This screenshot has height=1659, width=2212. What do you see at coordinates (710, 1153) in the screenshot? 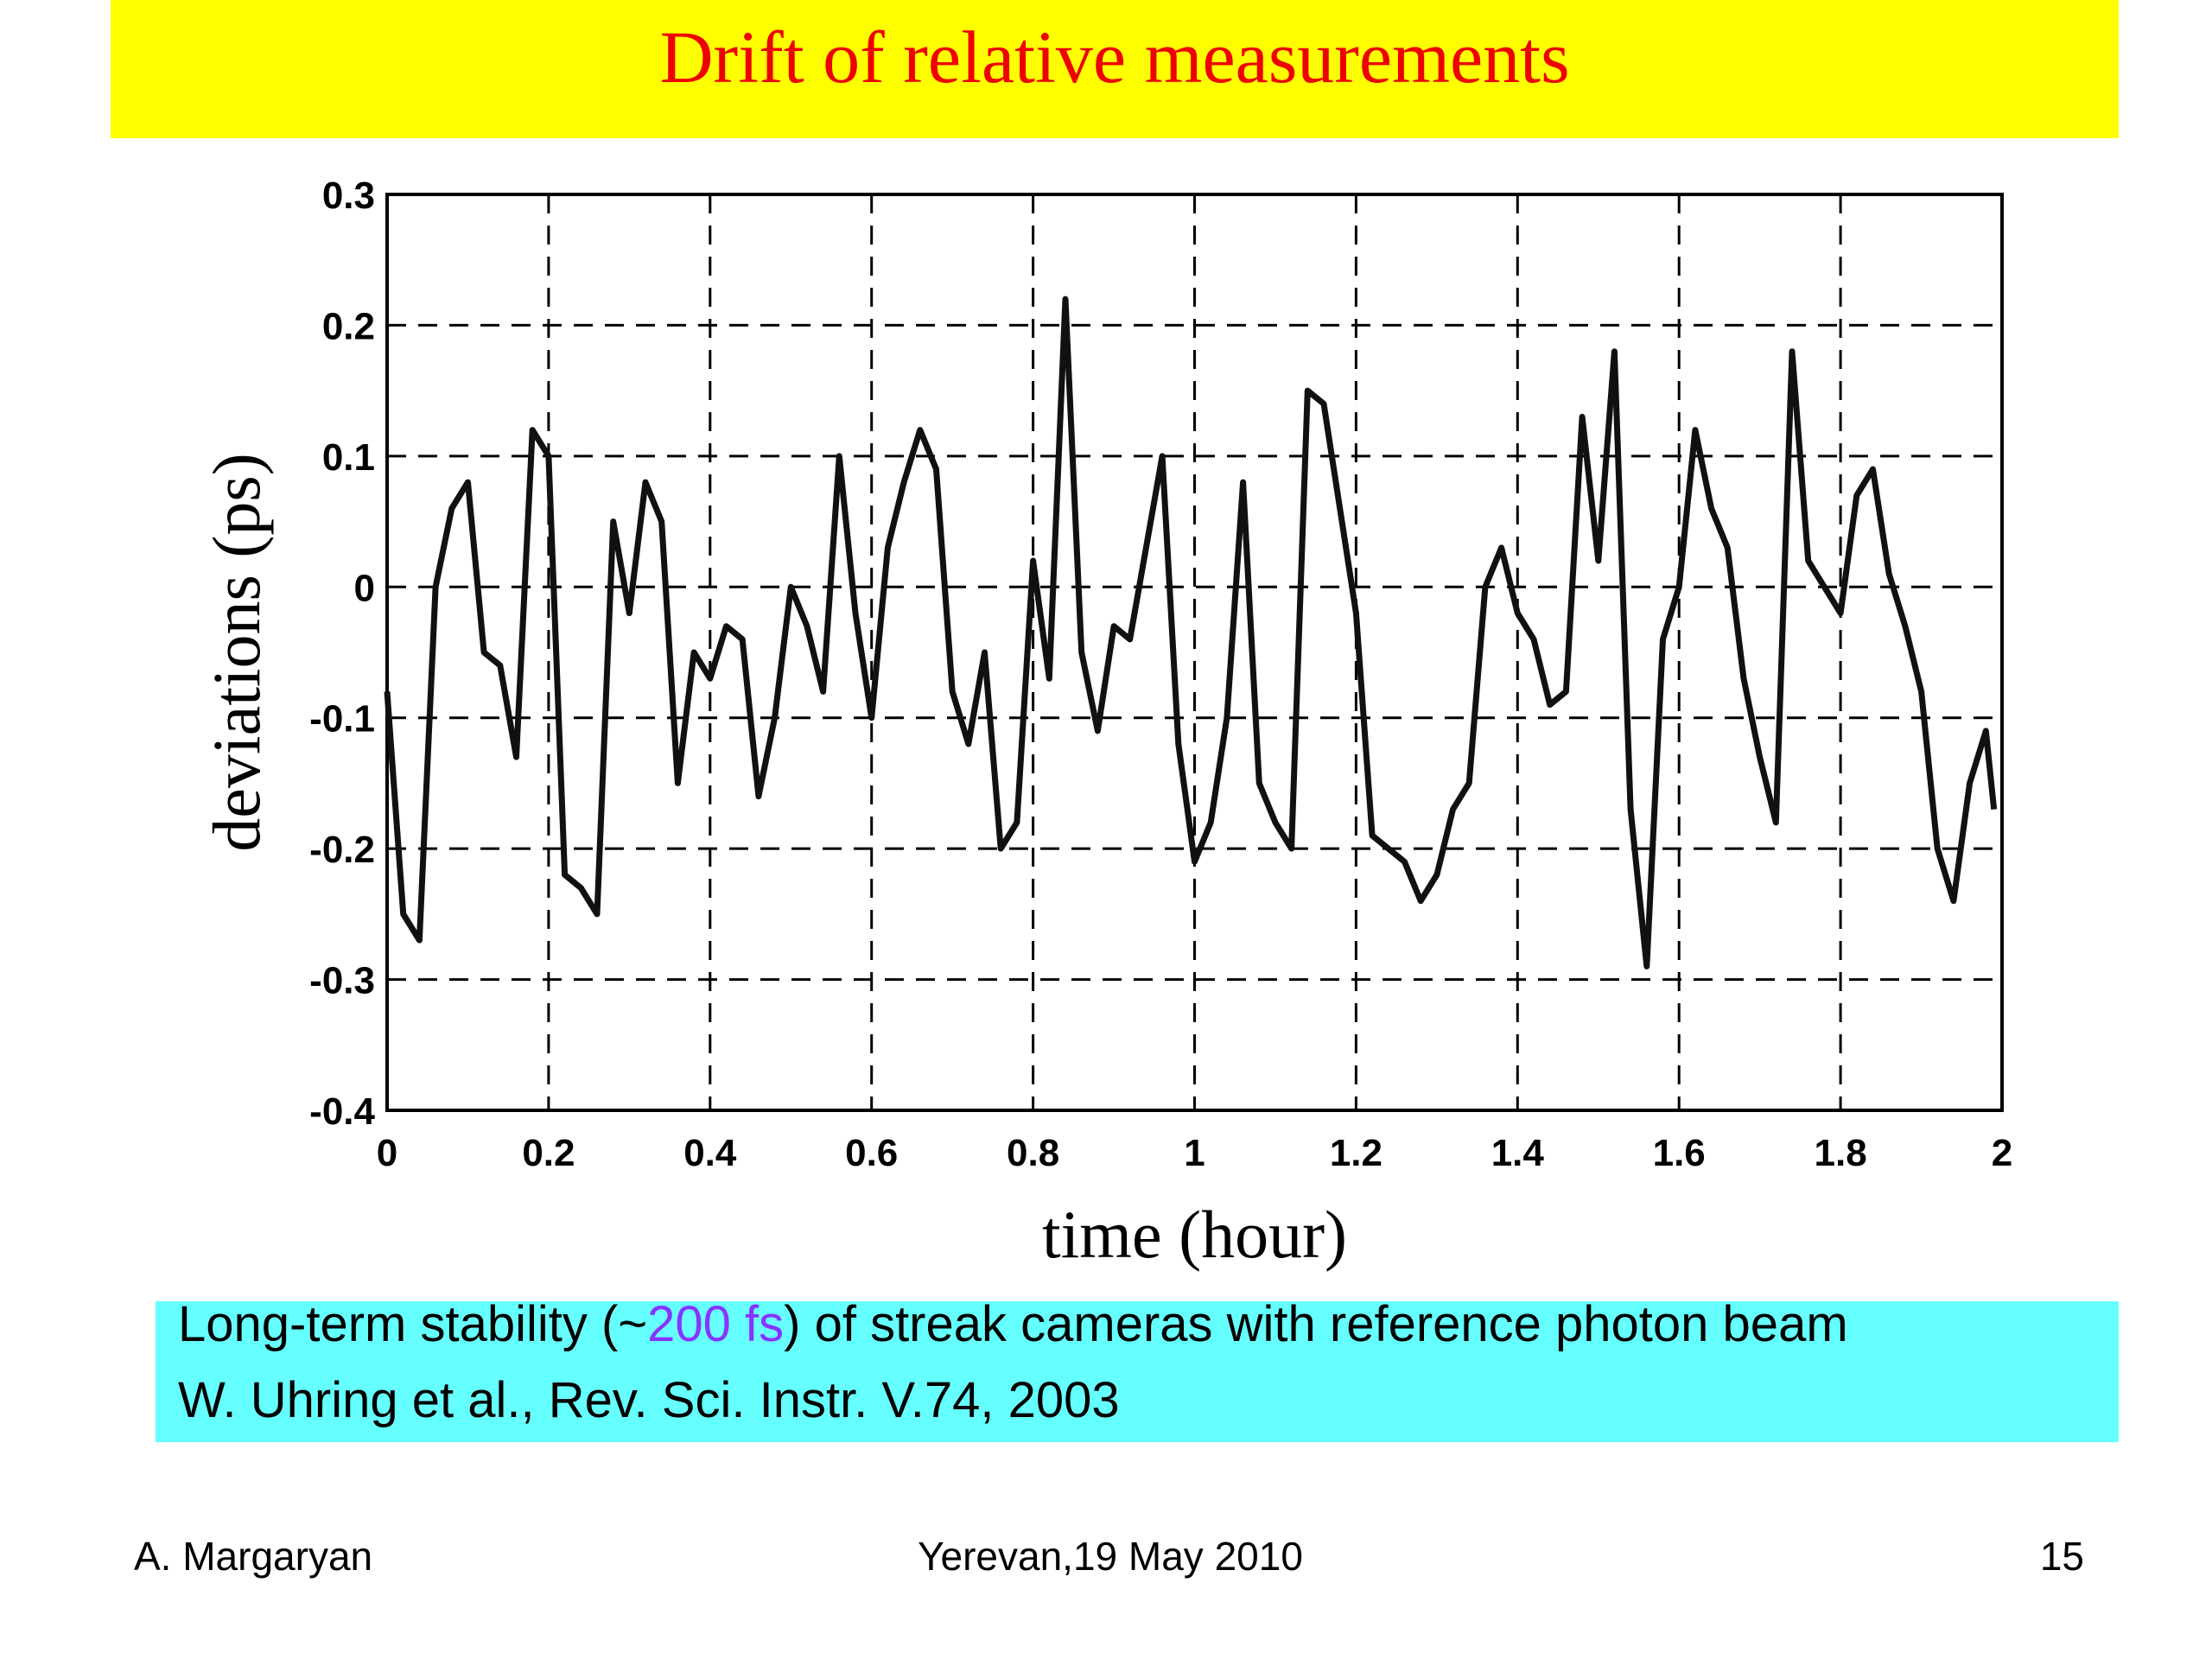
I see `x-tick-label: 0.4` at bounding box center [710, 1153].